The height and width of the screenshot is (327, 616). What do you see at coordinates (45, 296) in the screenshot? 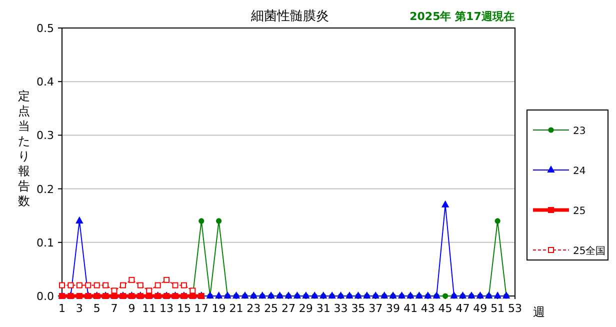
I see `y-tick-label: 0.0` at bounding box center [45, 296].